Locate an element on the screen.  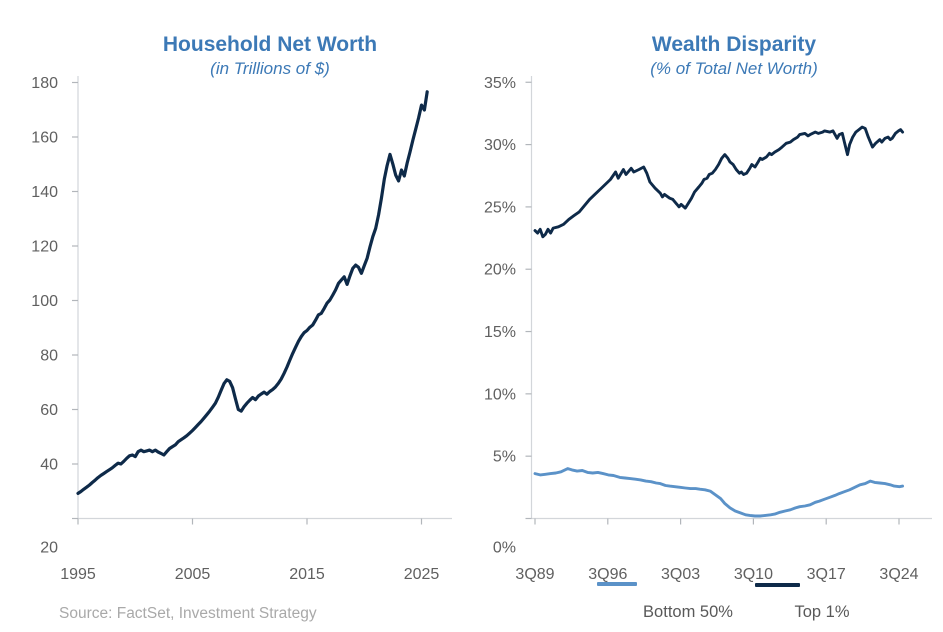
legend-line-bottom50 is located at coordinates (617, 584).